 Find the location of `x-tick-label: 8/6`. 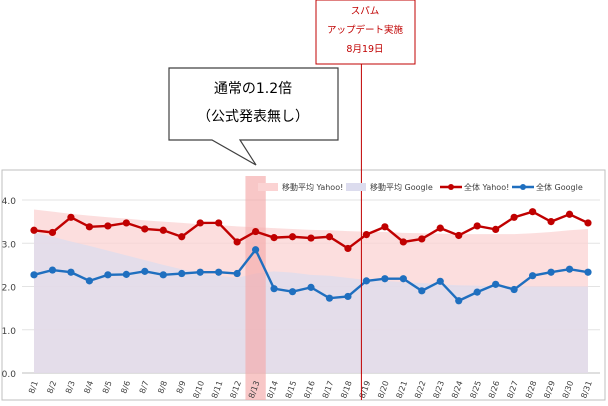

x-tick-label: 8/6 is located at coordinates (125, 387).